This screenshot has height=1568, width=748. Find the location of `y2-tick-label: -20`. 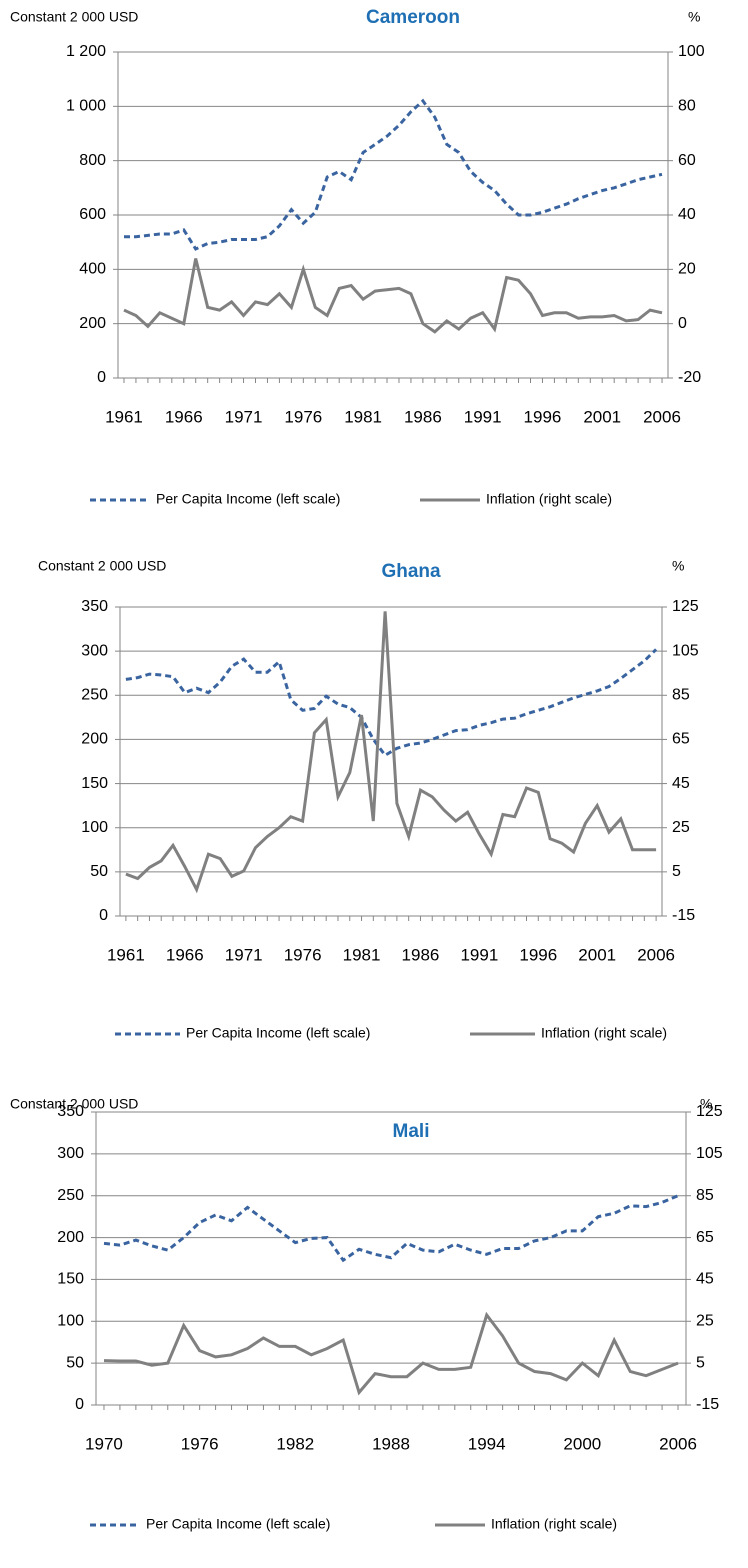

y2-tick-label: -20 is located at coordinates (689, 377).